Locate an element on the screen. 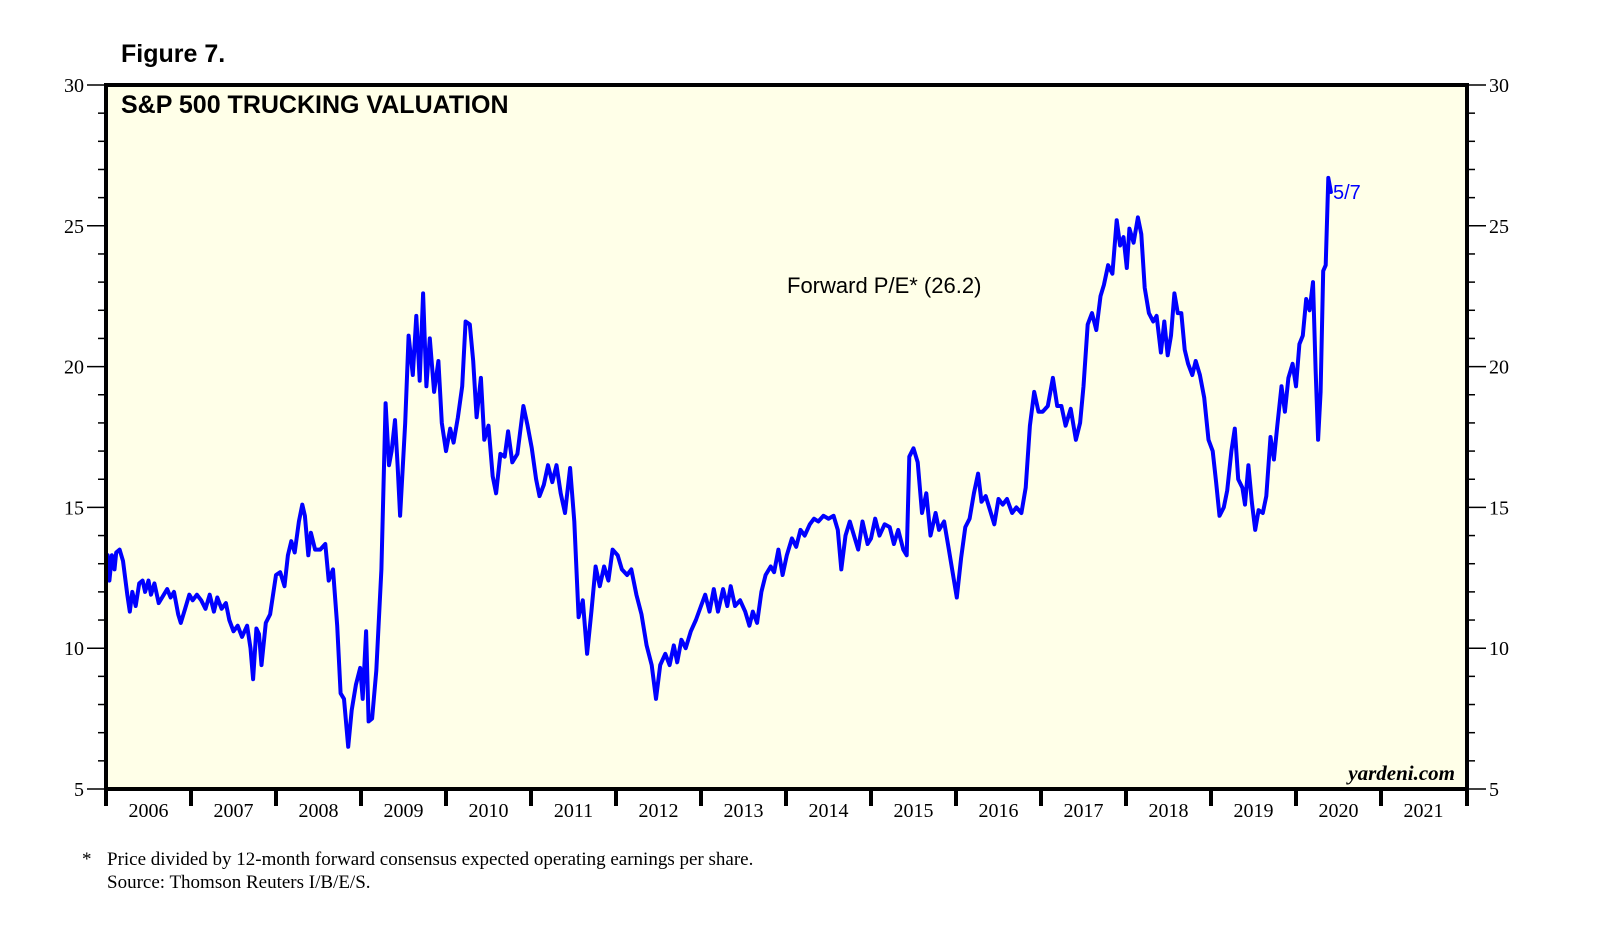  footnote-source: Source: Thomson Reuters I/B/E/S. is located at coordinates (239, 882).